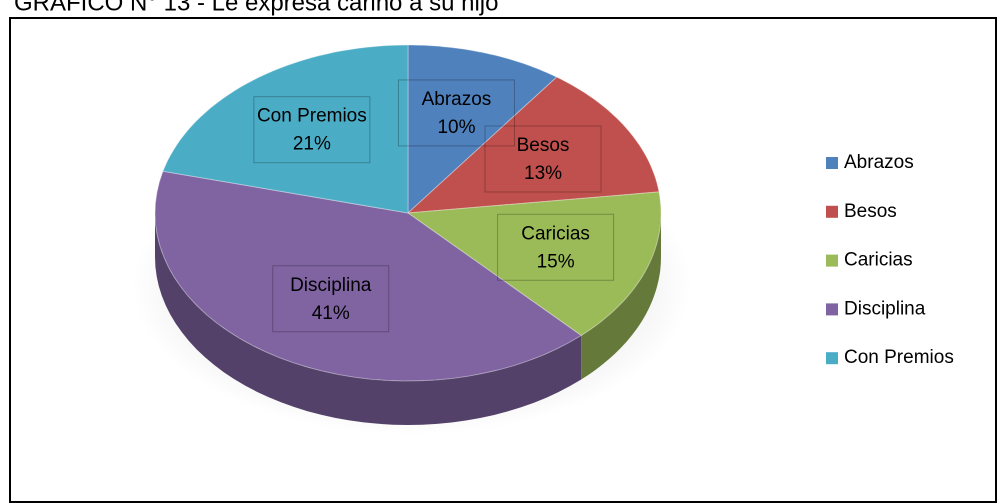  Describe the element at coordinates (899, 357) in the screenshot. I see `legend-label: Con Premios` at that location.